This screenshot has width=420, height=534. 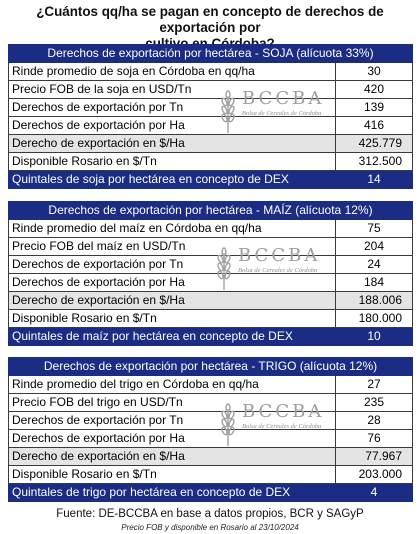 What do you see at coordinates (374, 246) in the screenshot?
I see `row-value: 204` at bounding box center [374, 246].